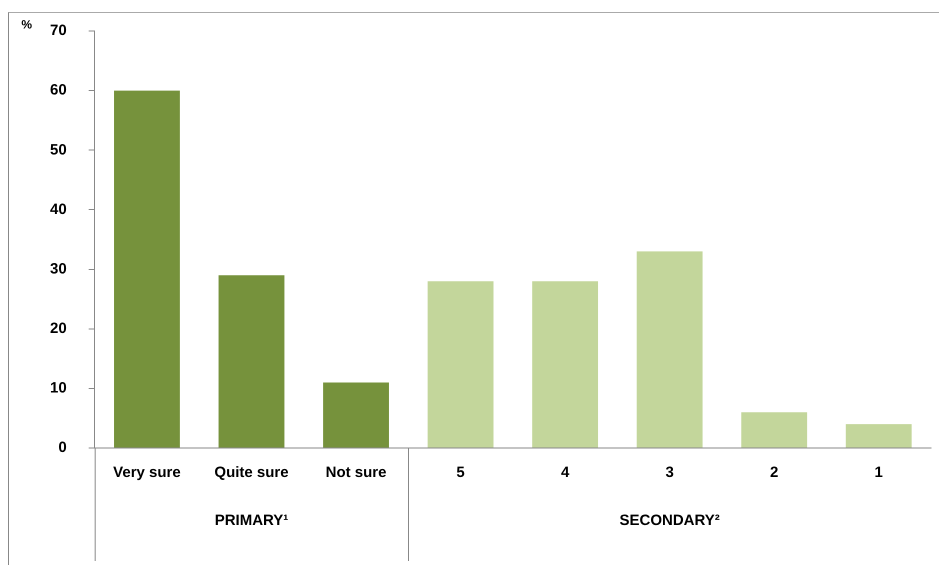 The width and height of the screenshot is (939, 565). What do you see at coordinates (58, 90) in the screenshot?
I see `y-tick-label: 60` at bounding box center [58, 90].